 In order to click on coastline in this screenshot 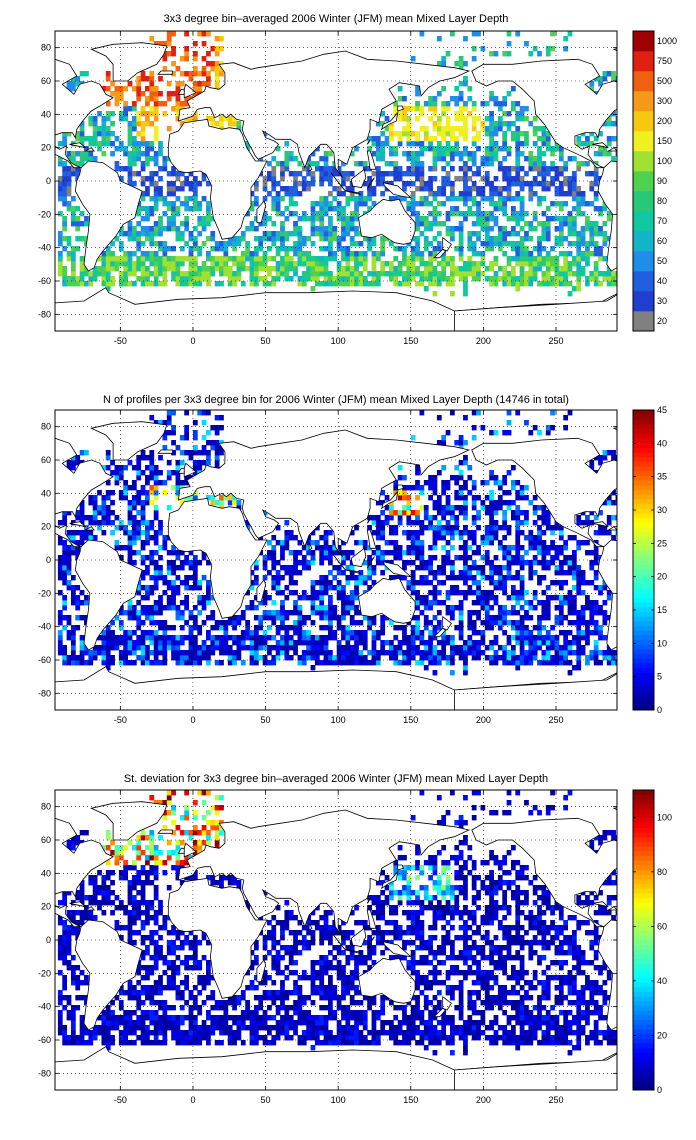, I will do `click(389, 500)`.